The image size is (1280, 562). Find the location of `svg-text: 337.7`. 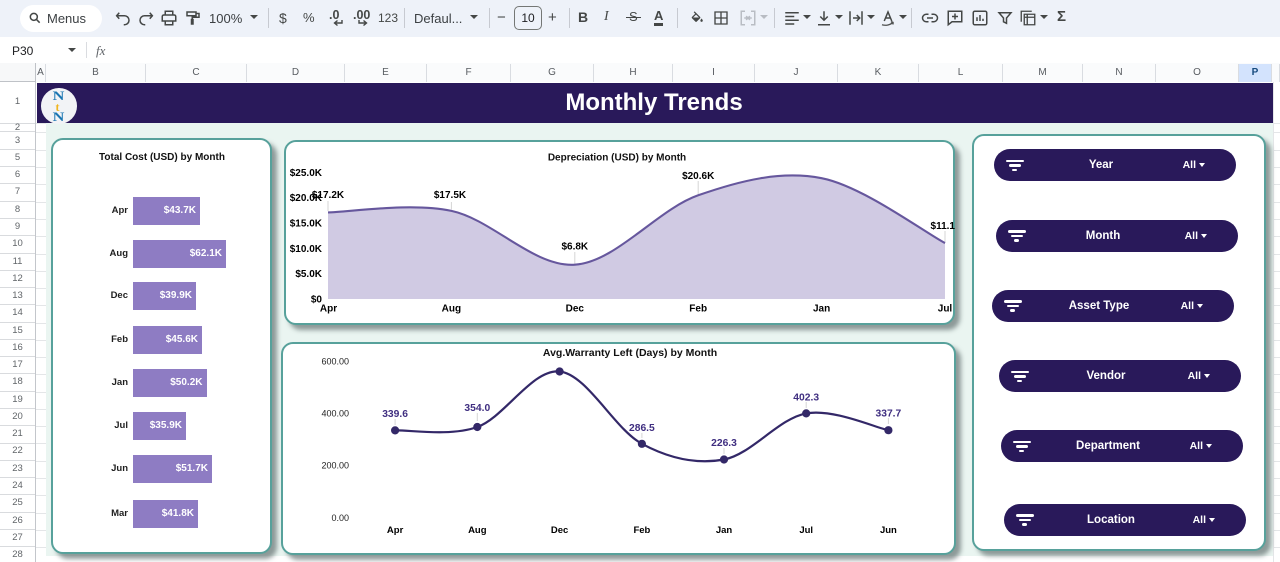

svg-text: 337.7 is located at coordinates (889, 414).